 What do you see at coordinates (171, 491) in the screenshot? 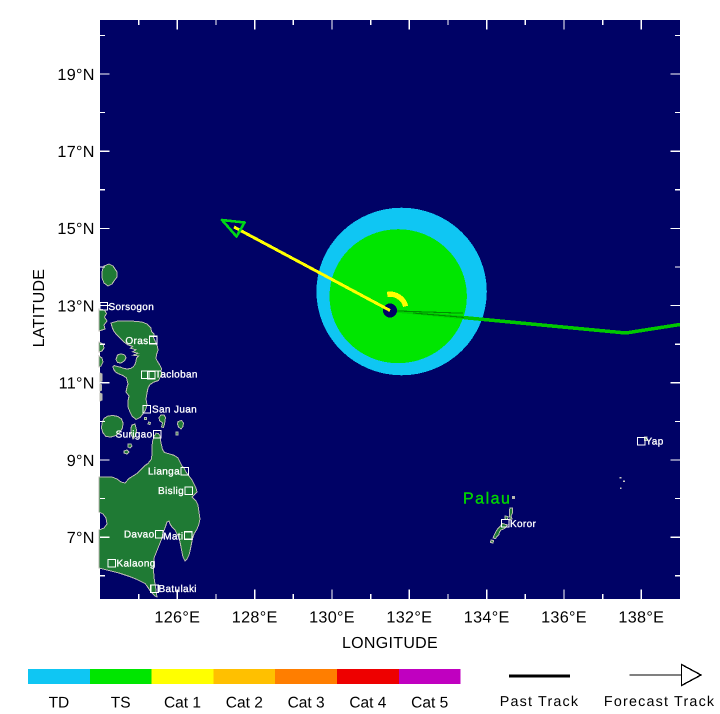
I see `svg-text: Bislig` at bounding box center [171, 491].